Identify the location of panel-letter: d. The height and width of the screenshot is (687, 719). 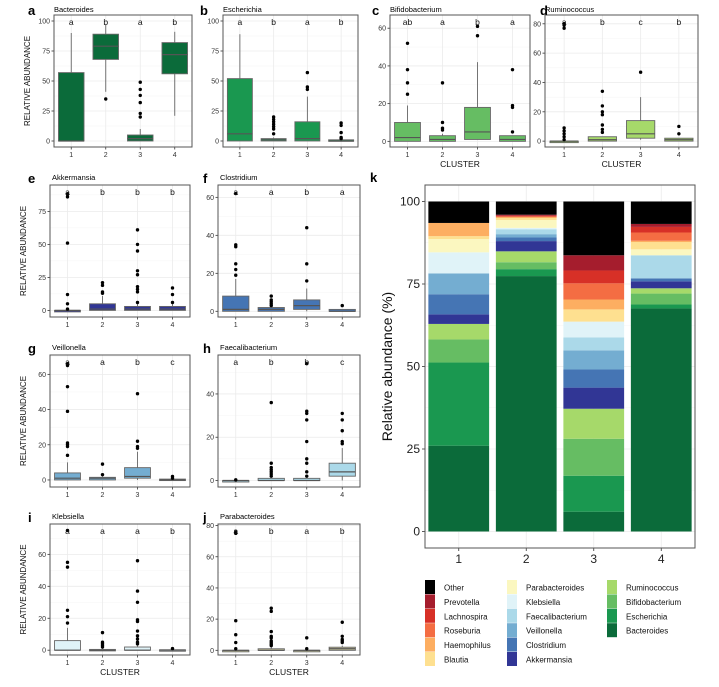
(544, 10).